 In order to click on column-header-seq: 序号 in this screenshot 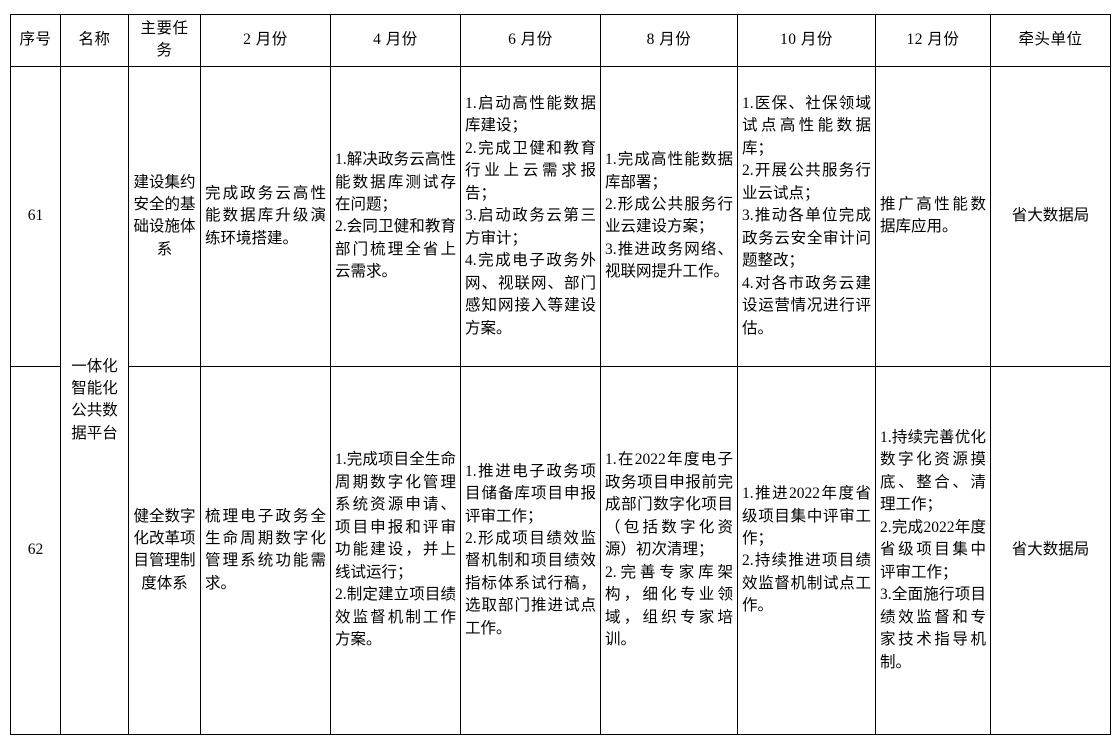, I will do `click(35, 40)`.